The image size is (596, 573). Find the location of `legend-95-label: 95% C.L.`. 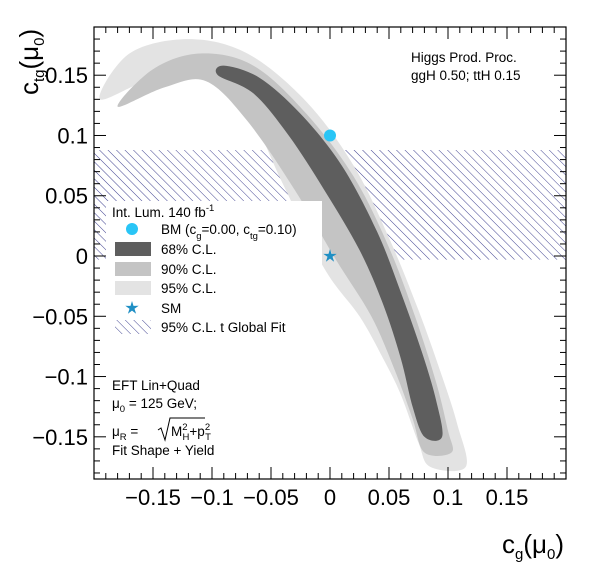

legend-95-label: 95% C.L. is located at coordinates (189, 288).